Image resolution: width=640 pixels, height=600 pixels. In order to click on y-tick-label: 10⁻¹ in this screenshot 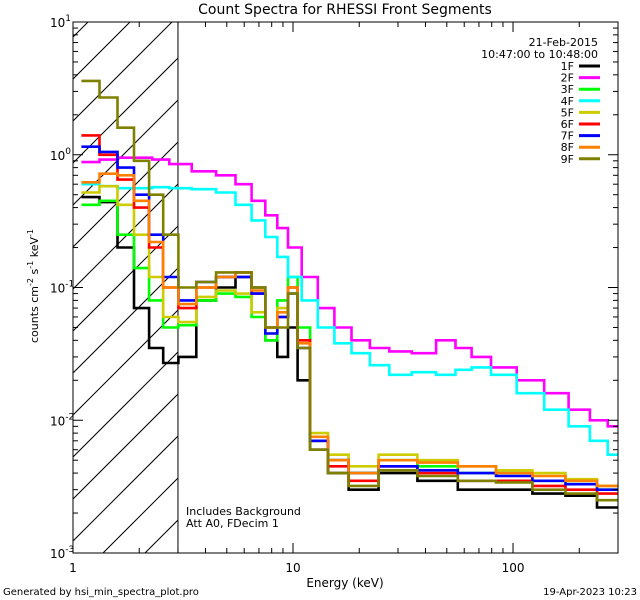, I will do `click(62, 288)`.